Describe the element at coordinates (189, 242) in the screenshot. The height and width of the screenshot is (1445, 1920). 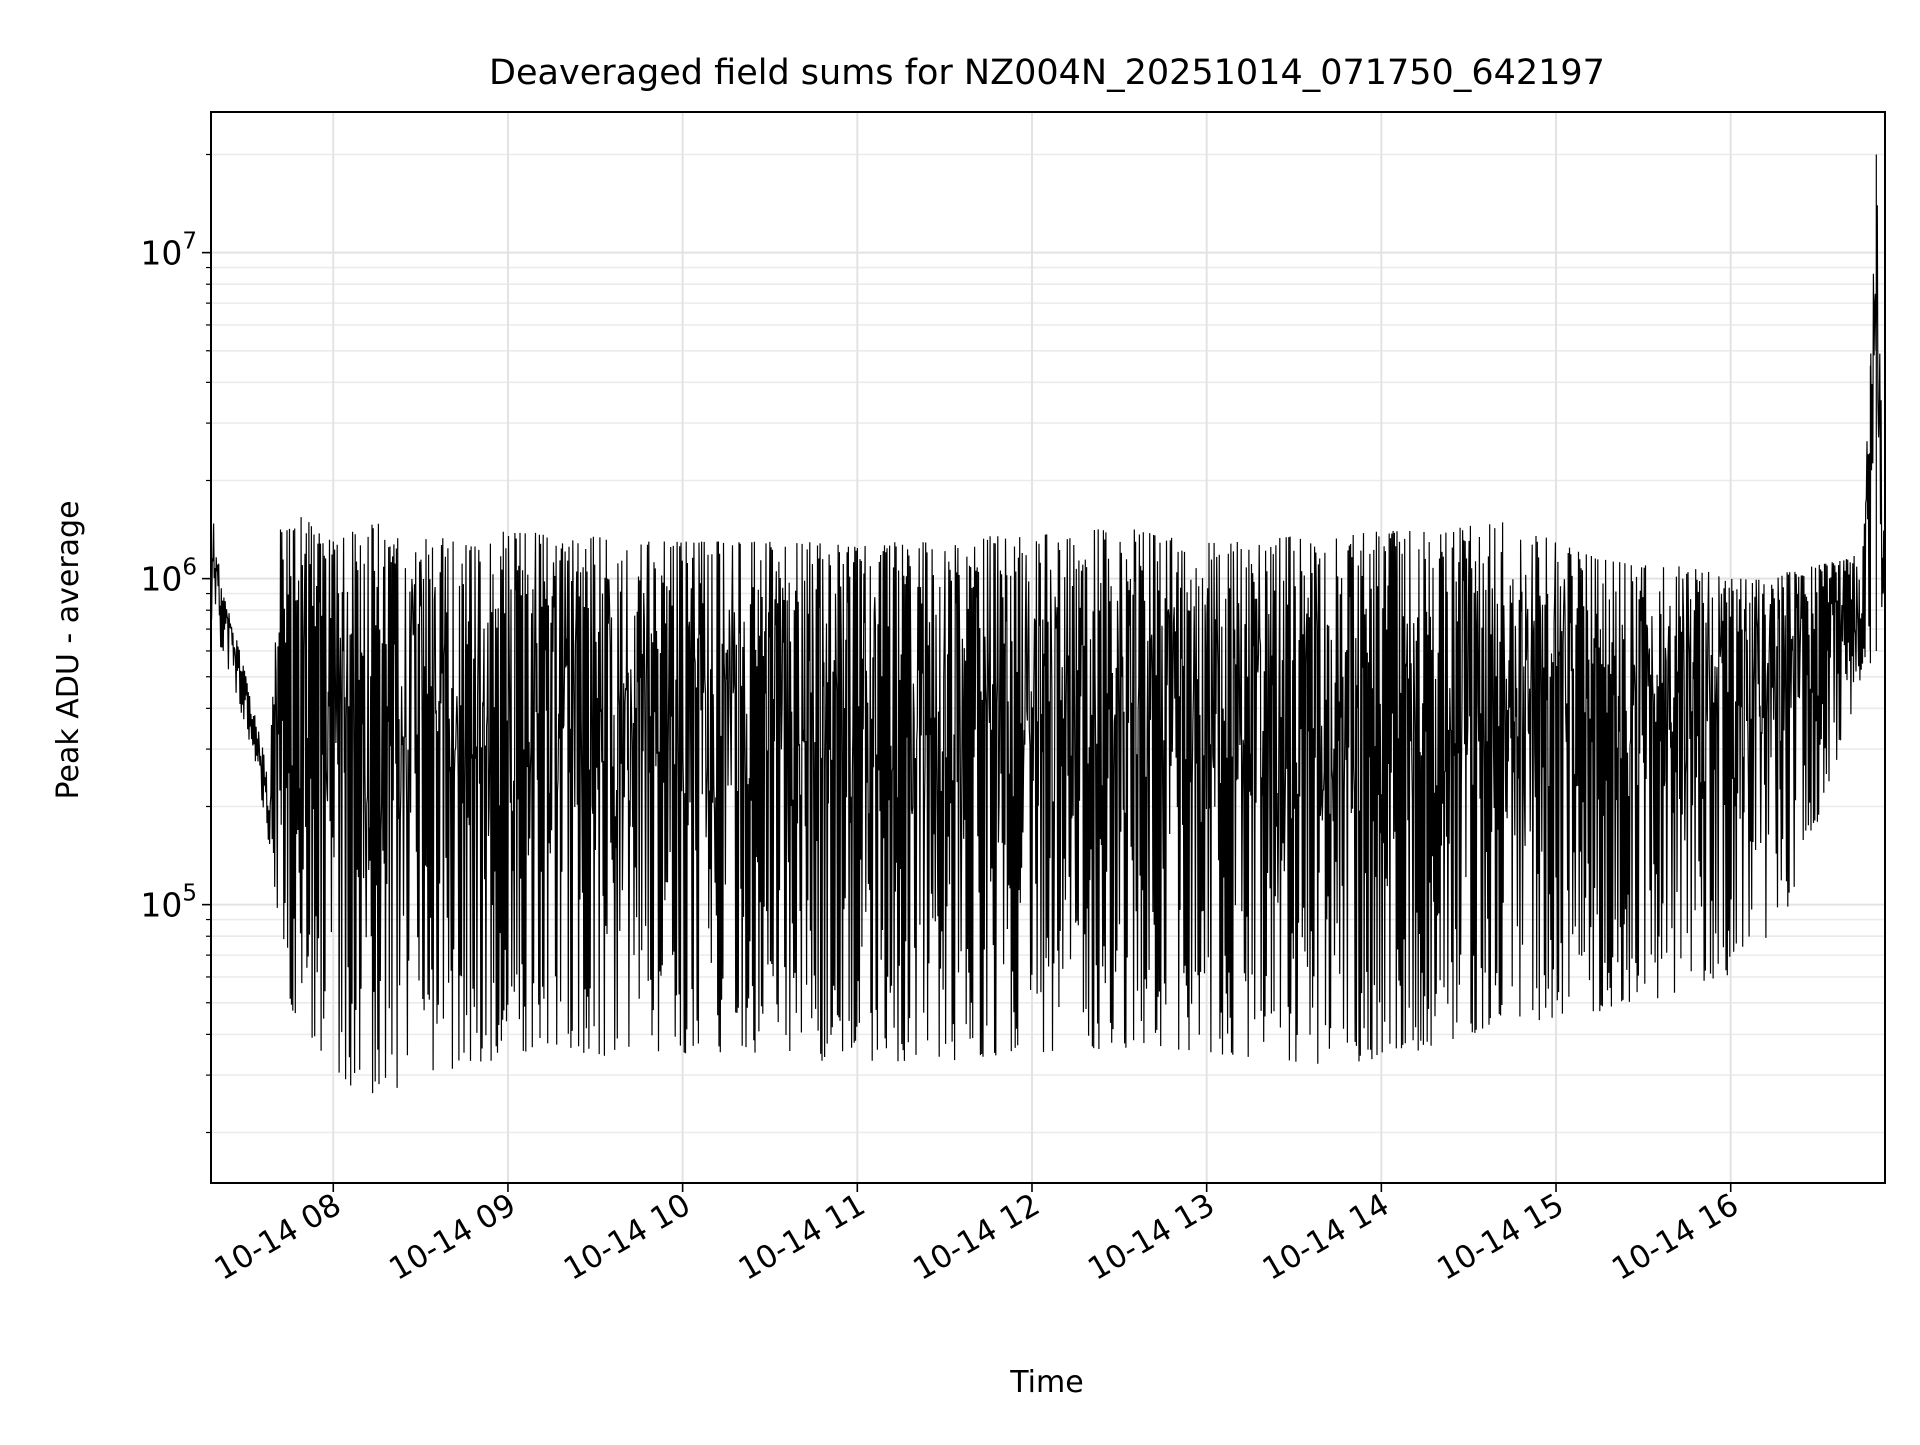
I see `y-tick-exponent: 7` at that location.